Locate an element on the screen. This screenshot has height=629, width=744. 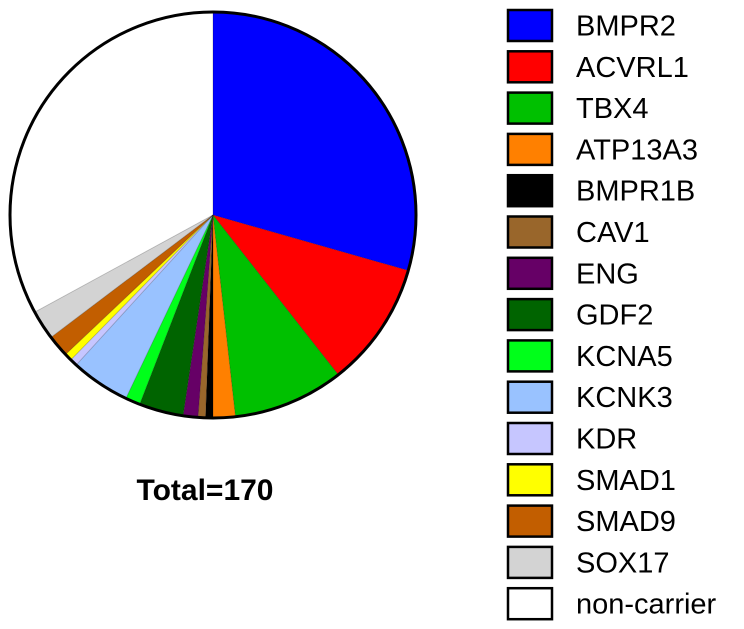
pie-slice-atp13a3 is located at coordinates (224, 316).